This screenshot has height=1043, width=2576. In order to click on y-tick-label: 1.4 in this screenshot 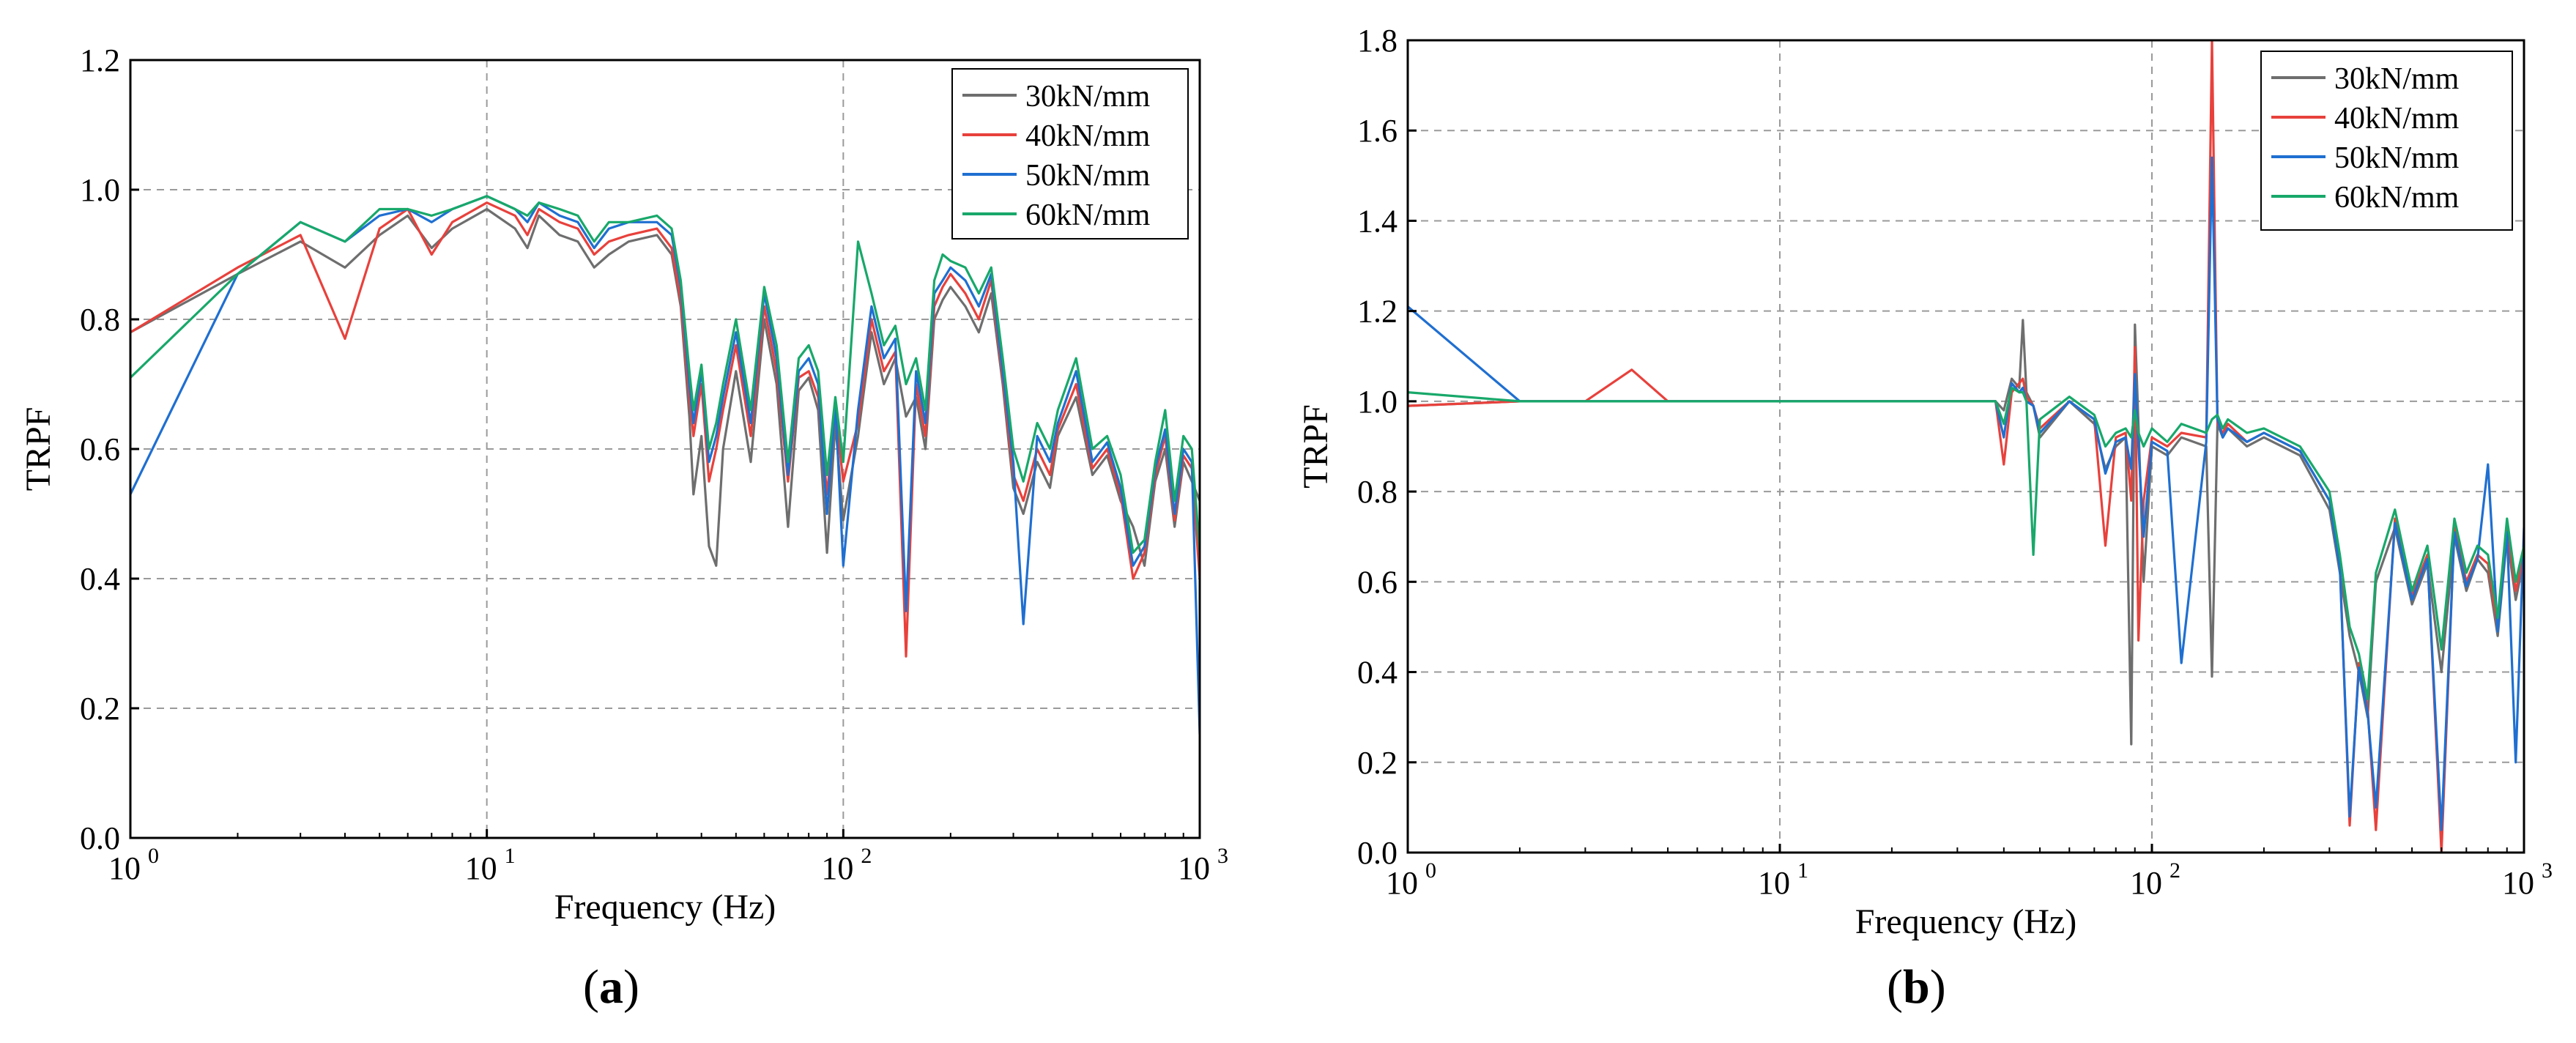, I will do `click(1377, 221)`.